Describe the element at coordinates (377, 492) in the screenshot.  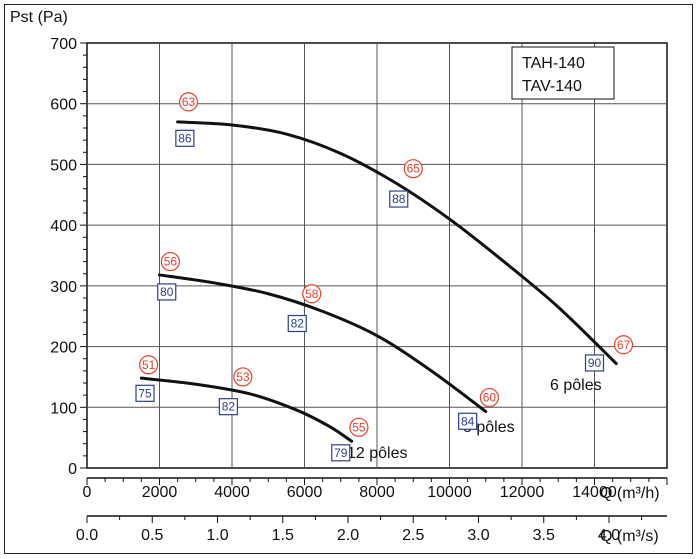
I see `x-tick-label: 8000` at that location.